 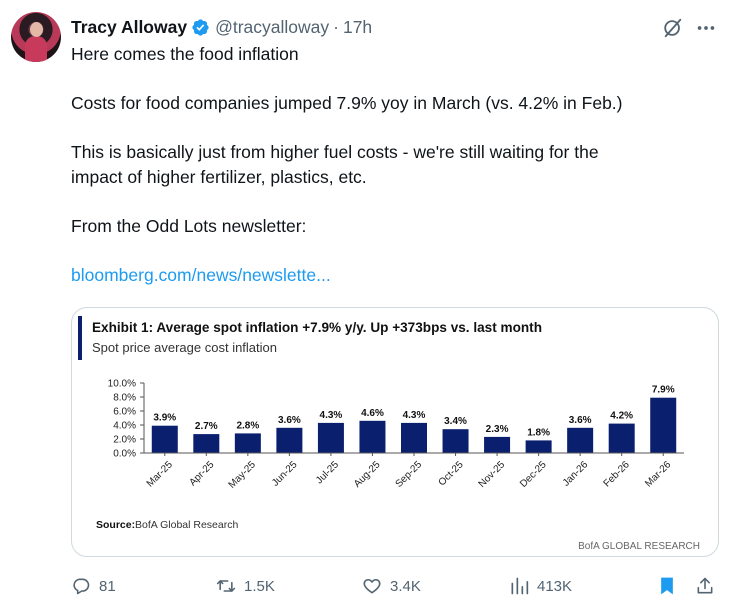 What do you see at coordinates (115, 525) in the screenshot?
I see `chart-source-label: Source:` at bounding box center [115, 525].